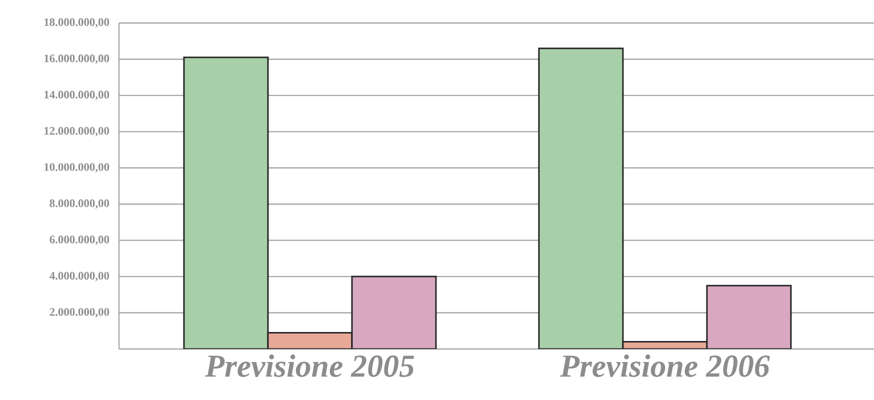 The width and height of the screenshot is (874, 400). Describe the element at coordinates (309, 365) in the screenshot. I see `x-tick-label: Previsione 2005` at that location.